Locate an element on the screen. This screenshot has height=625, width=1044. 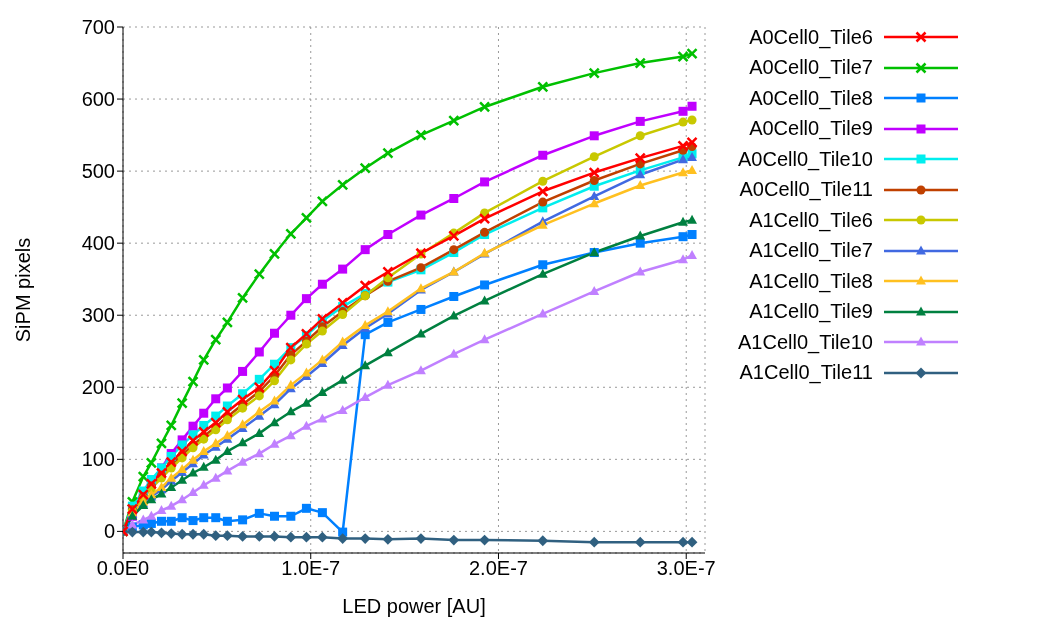
legend-label: A1Cell0_Tile8 is located at coordinates (811, 281).